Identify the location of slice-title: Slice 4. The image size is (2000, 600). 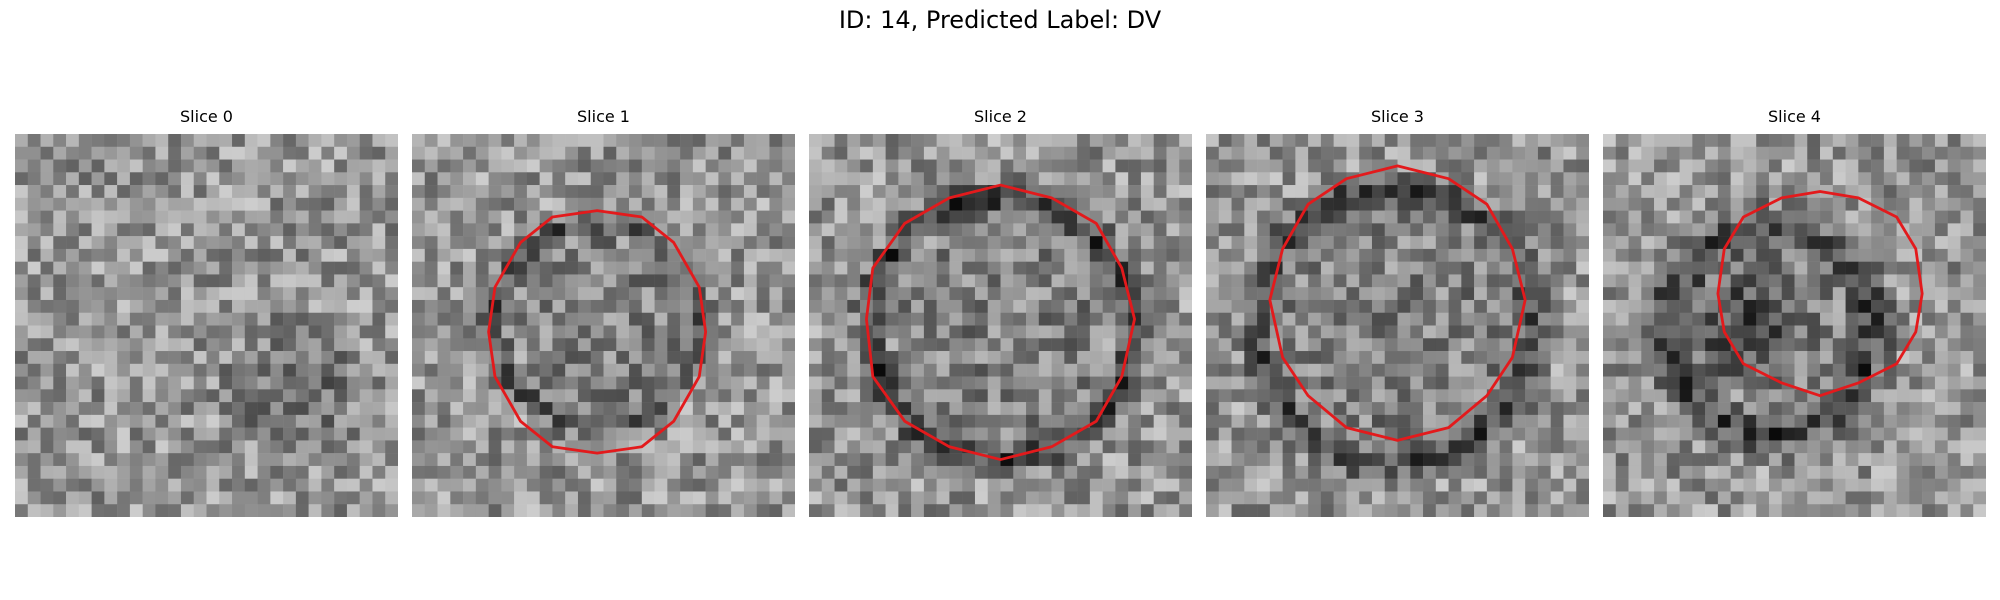
(1794, 117).